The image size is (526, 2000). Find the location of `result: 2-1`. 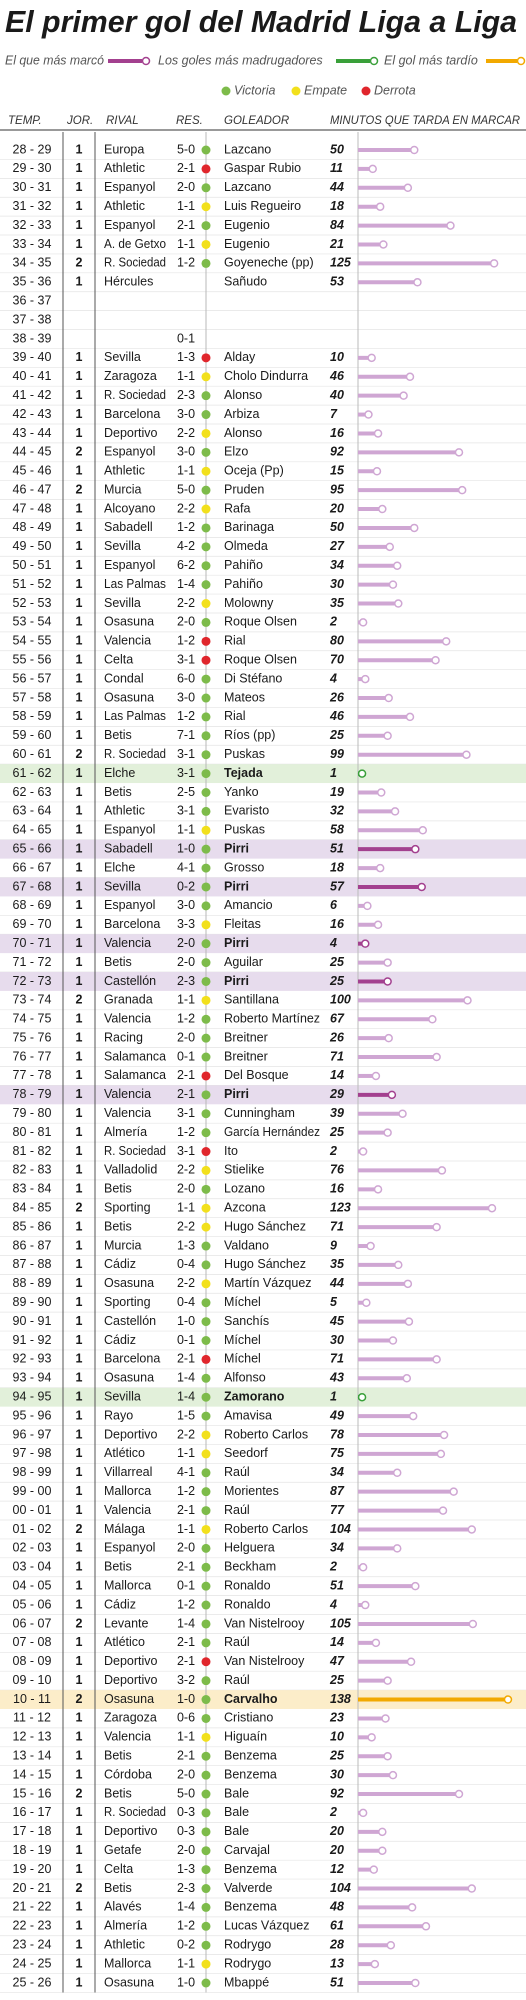

result: 2-1 is located at coordinates (186, 1094).